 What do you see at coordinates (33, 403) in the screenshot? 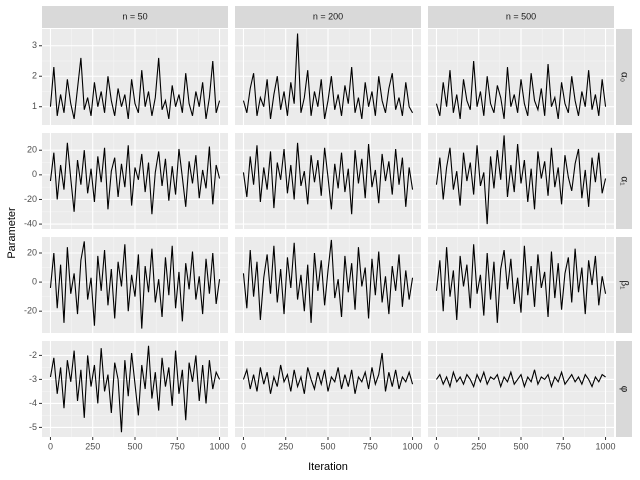
I see `y-tick-label: -4` at bounding box center [33, 403].